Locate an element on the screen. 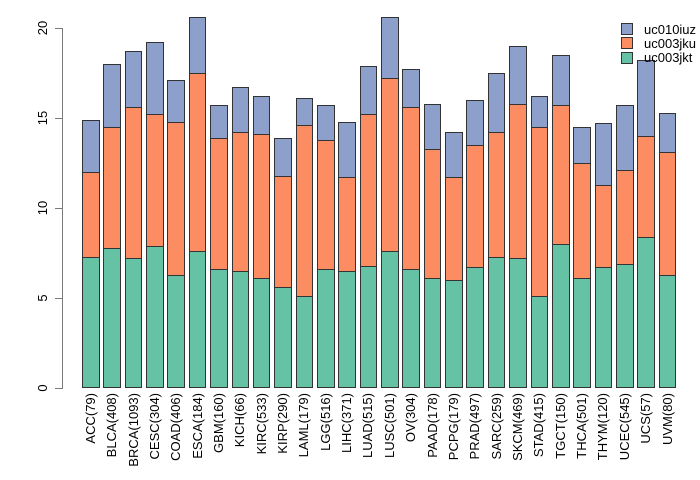 This screenshot has height=480, width=700. x-tick-label: THCA(501) is located at coordinates (582, 426).